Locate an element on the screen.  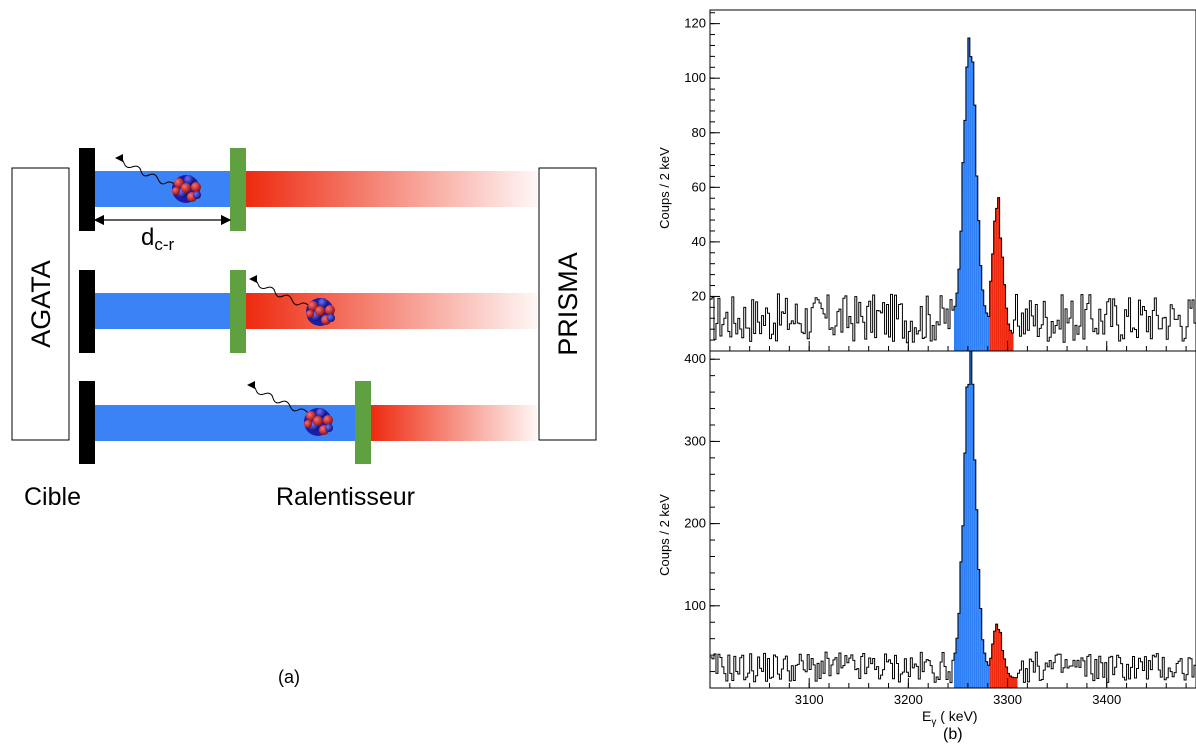
x-tick-label: 3300 is located at coordinates (1007, 699).